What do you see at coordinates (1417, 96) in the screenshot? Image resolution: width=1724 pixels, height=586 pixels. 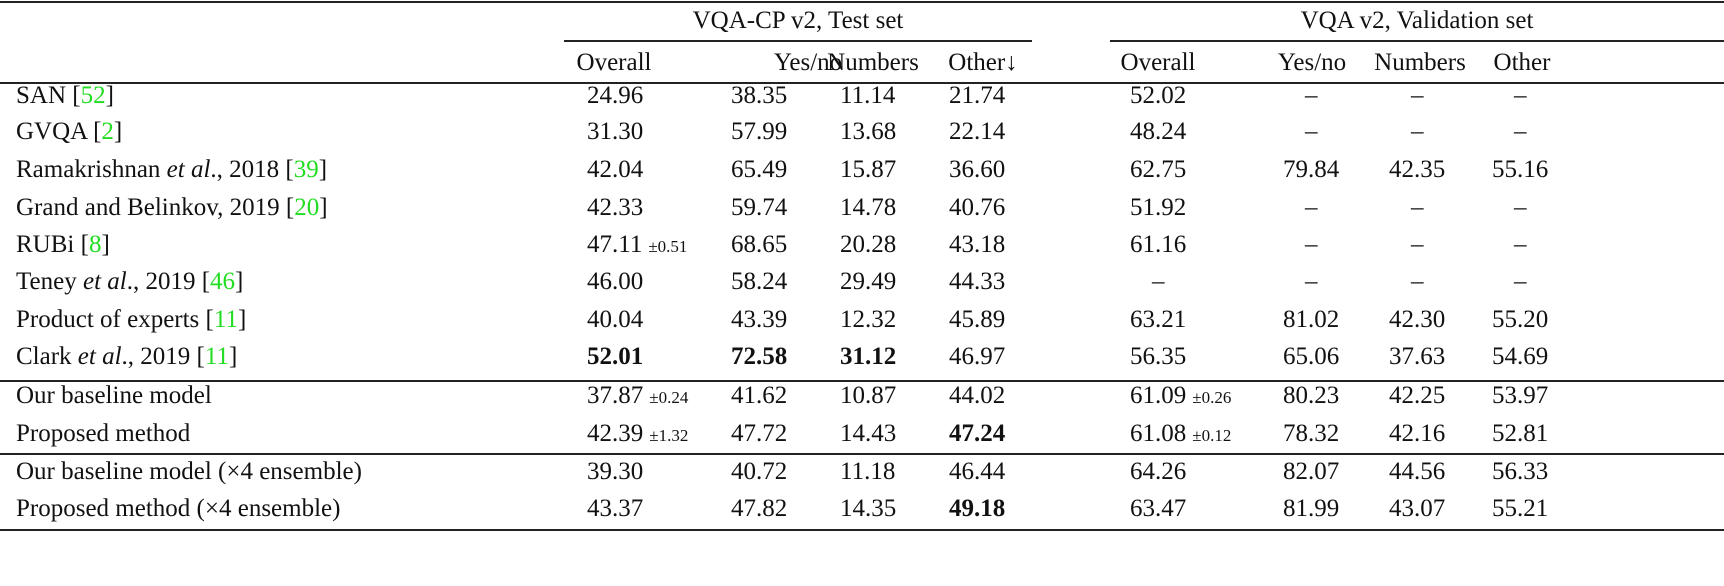 I see `cell-val-numbers: –` at bounding box center [1417, 96].